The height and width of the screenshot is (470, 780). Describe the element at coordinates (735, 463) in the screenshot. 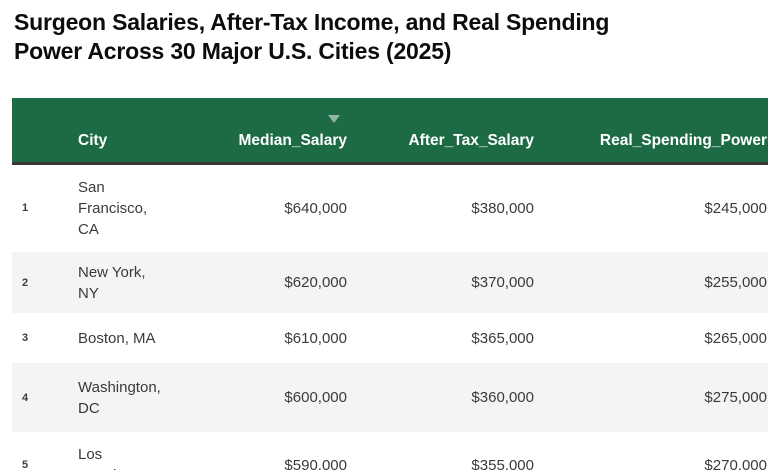

I see `cell-real-spending-power: $270,000` at that location.